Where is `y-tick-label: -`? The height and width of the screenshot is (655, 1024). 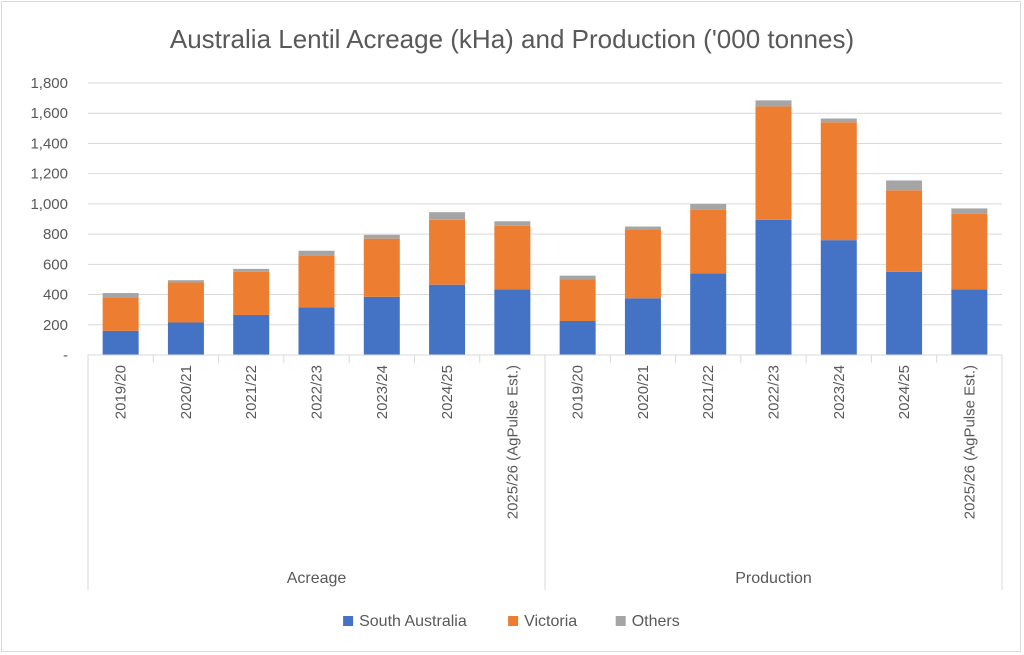 y-tick-label: - is located at coordinates (65, 355).